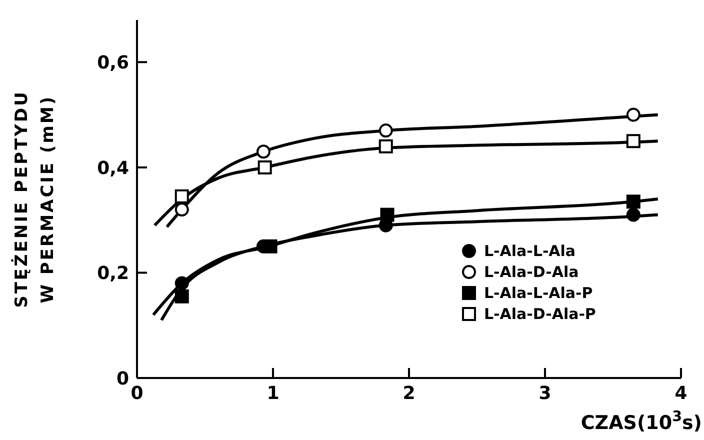 The height and width of the screenshot is (440, 704). Describe the element at coordinates (540, 313) in the screenshot. I see `legend-label: L-Ala-D-Ala-P` at that location.